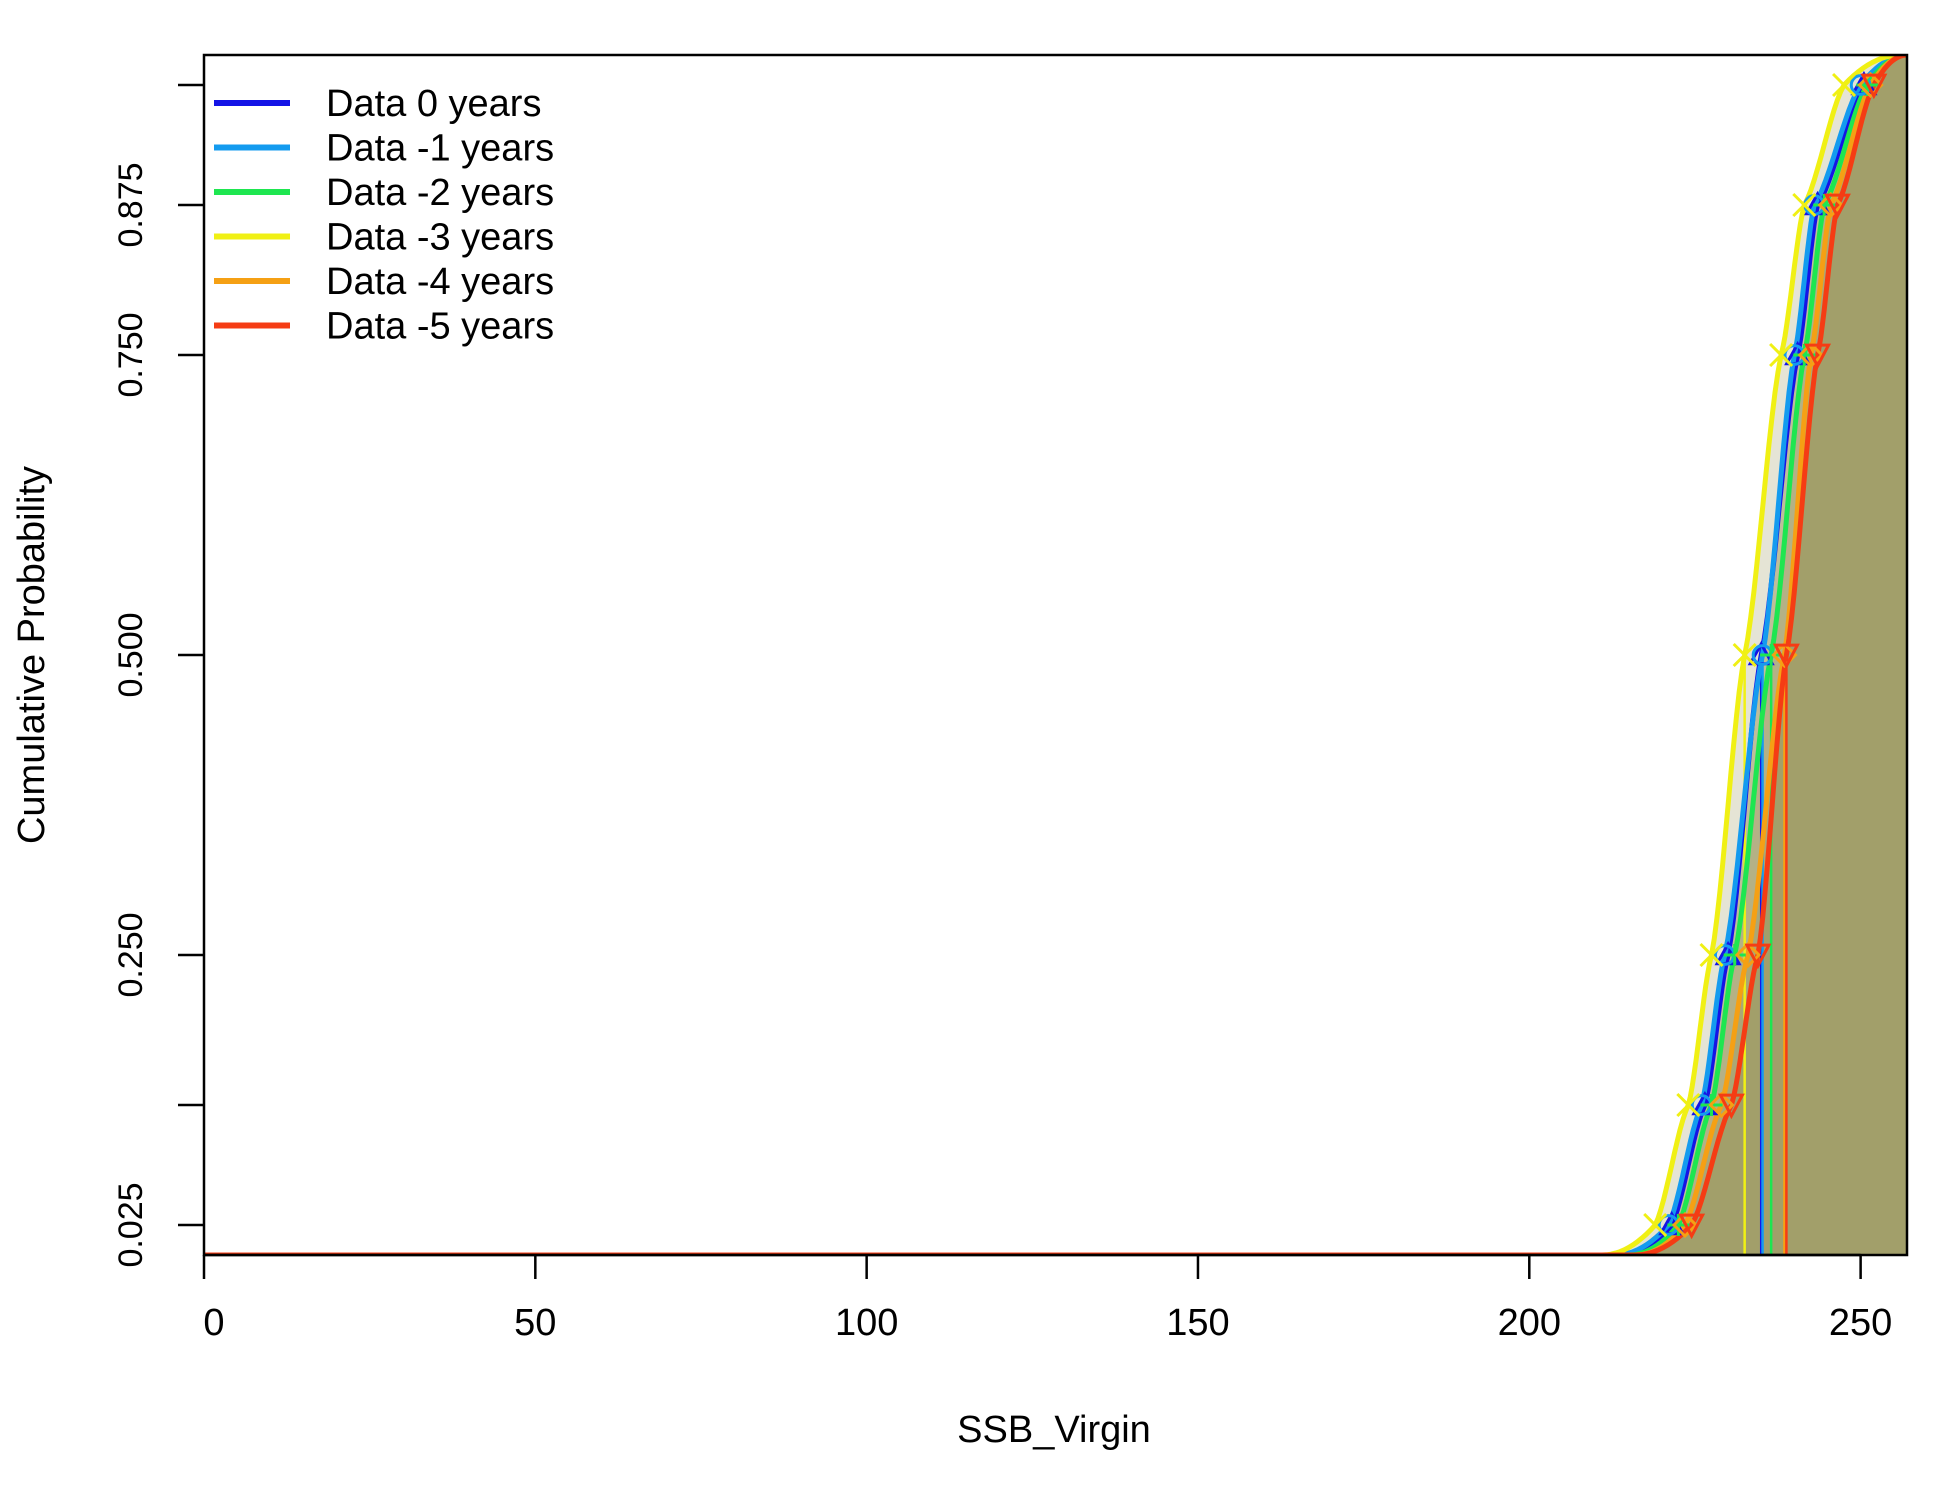 This screenshot has width=1950, height=1500. What do you see at coordinates (1197, 1323) in the screenshot?
I see `x-tick-label: 150` at bounding box center [1197, 1323].